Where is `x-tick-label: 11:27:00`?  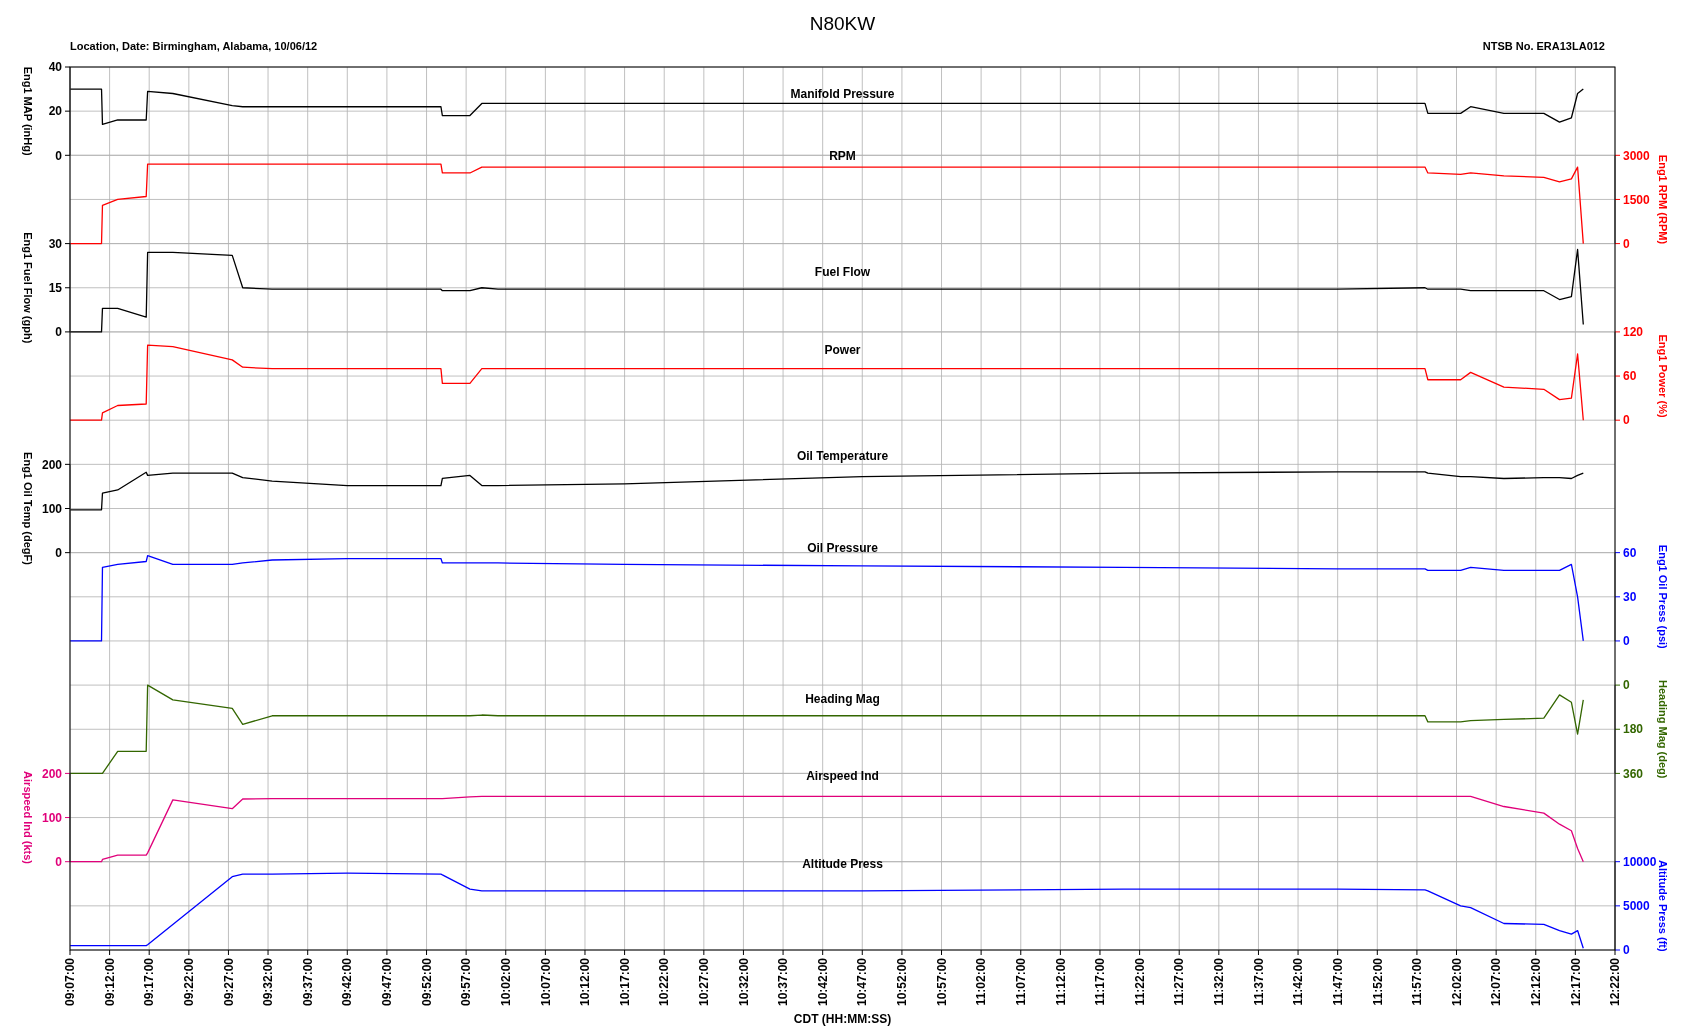
x-tick-label: 11:27:00 is located at coordinates (1179, 981).